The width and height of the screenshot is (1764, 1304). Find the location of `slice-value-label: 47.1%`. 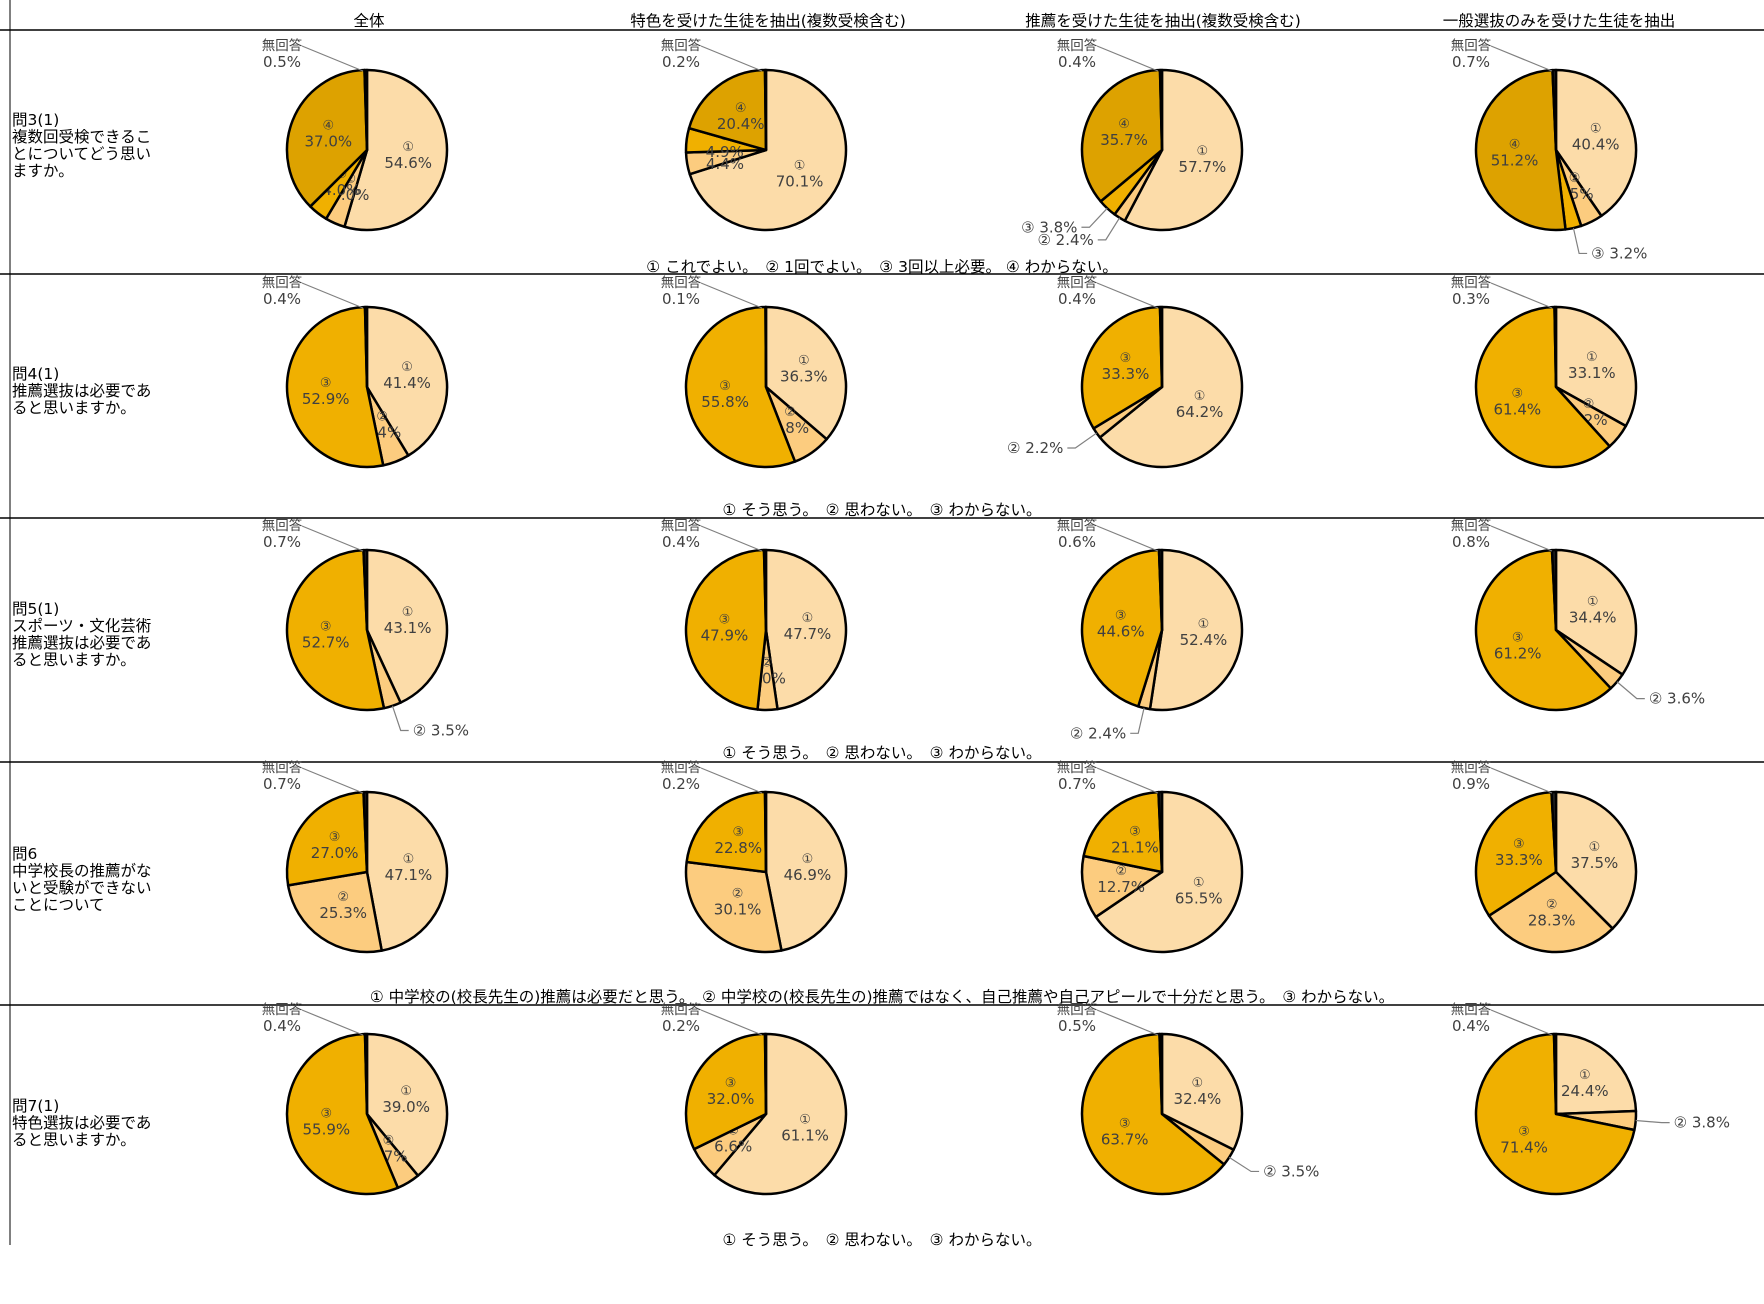

slice-value-label: 47.1% is located at coordinates (409, 875).